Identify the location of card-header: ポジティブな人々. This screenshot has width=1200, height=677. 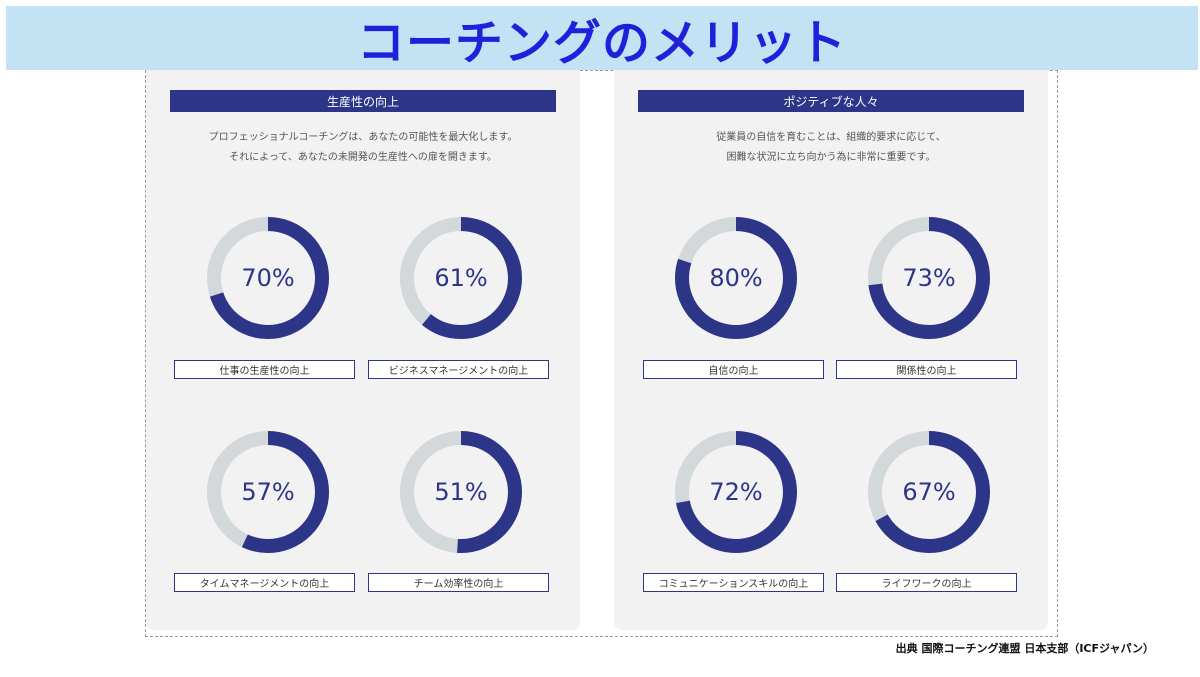
(831, 101).